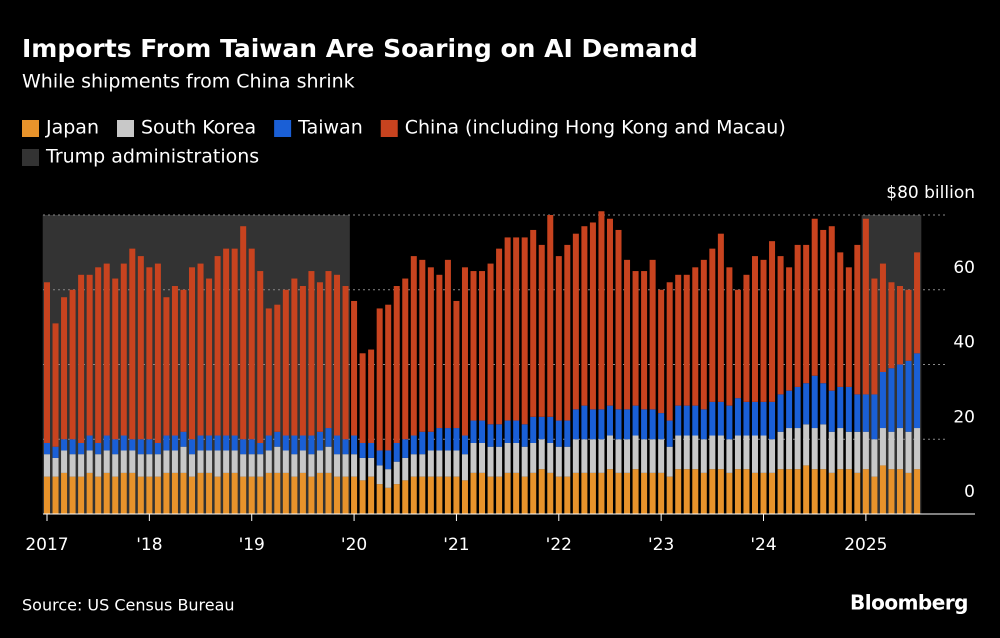 This screenshot has height=638, width=1000. Describe the element at coordinates (865, 545) in the screenshot. I see `x-tick-label: 2025` at that location.